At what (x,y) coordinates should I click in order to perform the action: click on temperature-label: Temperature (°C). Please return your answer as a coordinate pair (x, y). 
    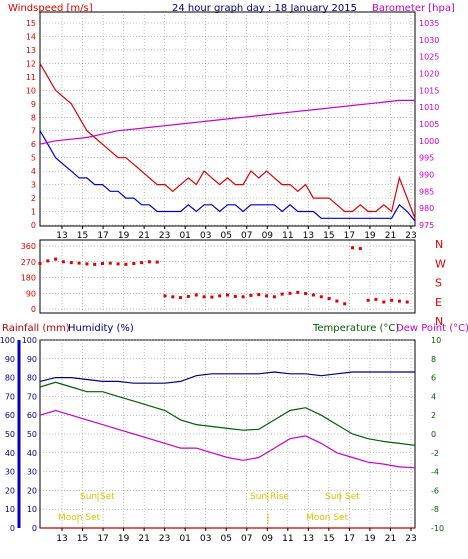
    Looking at the image, I should click on (355, 328).